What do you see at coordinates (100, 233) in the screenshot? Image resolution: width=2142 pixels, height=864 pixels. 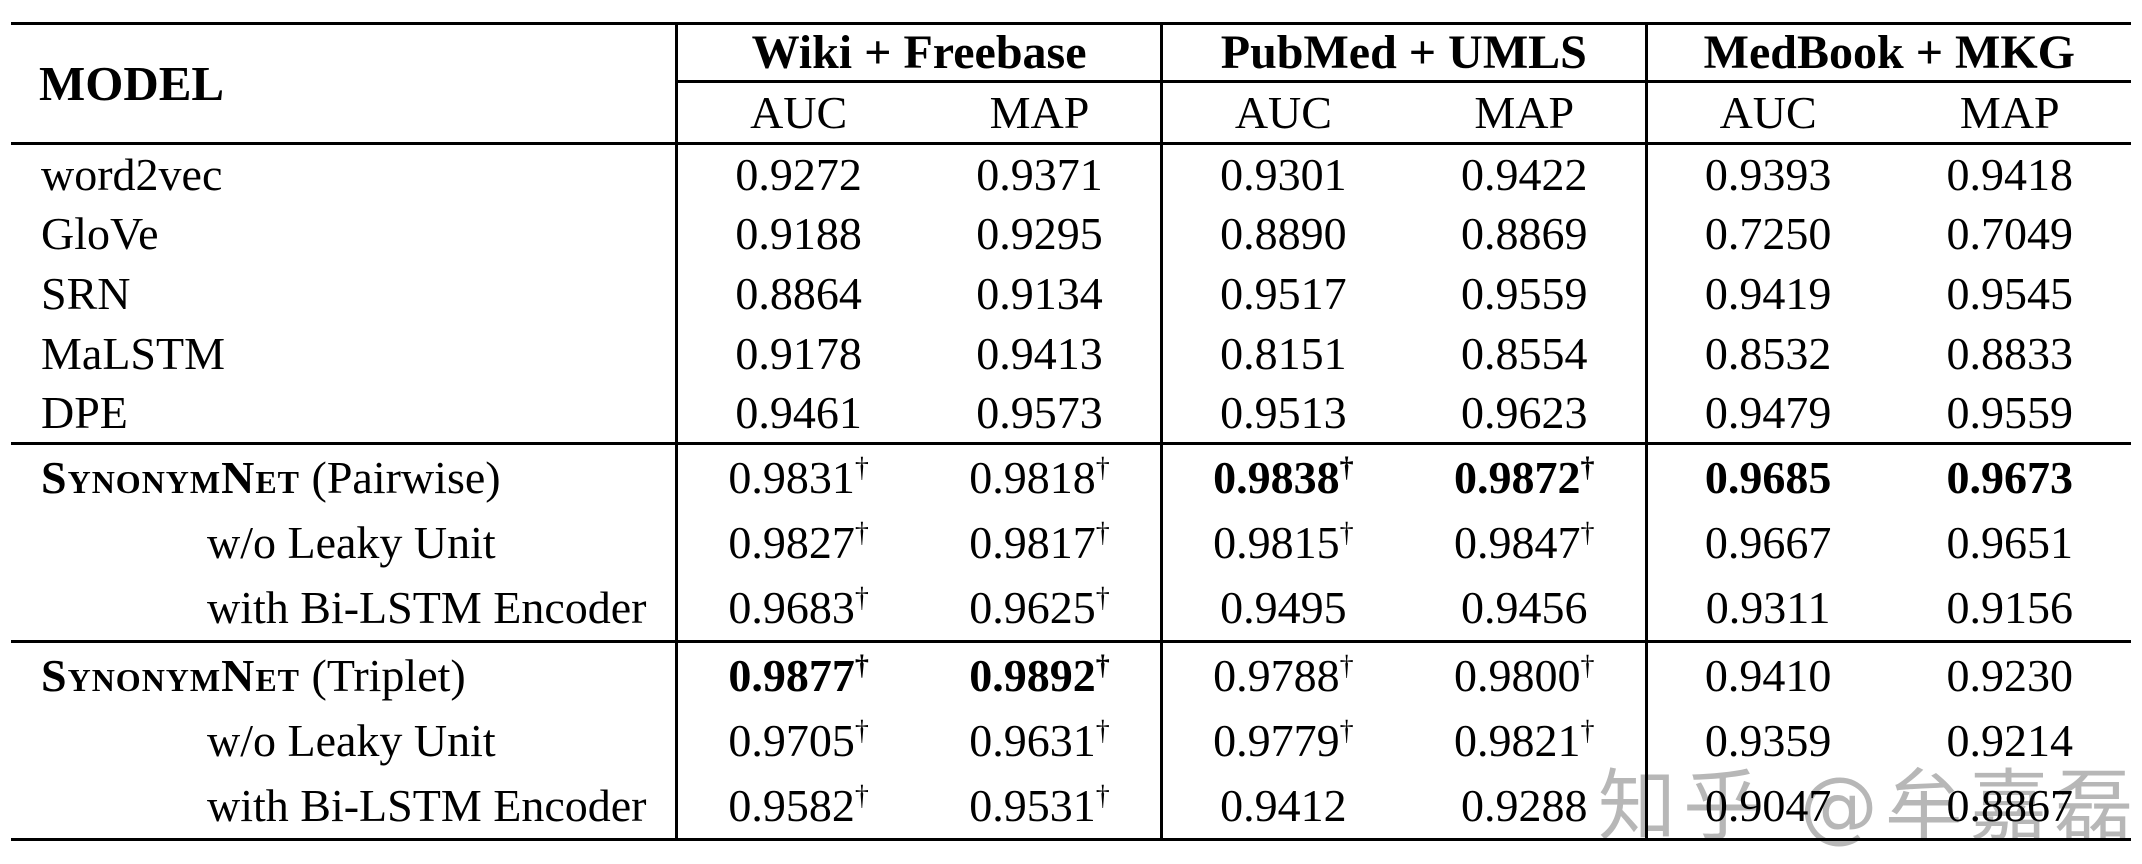 I see `model-name: GloVe` at bounding box center [100, 233].